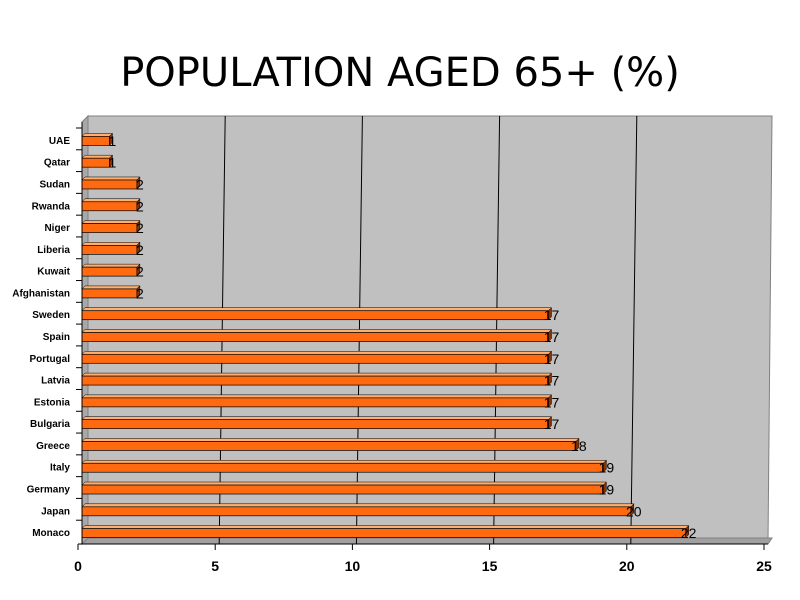 The width and height of the screenshot is (800, 600). What do you see at coordinates (627, 566) in the screenshot?
I see `x-tick-label: 20` at bounding box center [627, 566].